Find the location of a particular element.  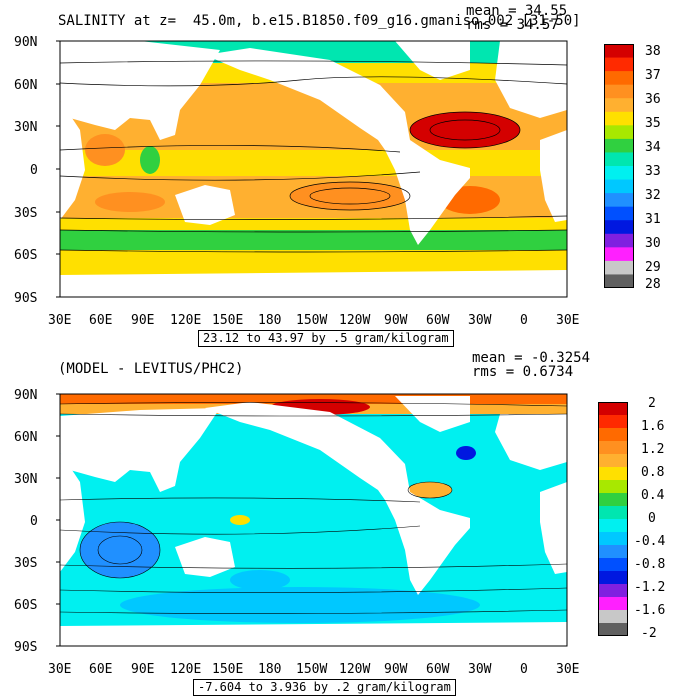

indian-ocean-low is located at coordinates (120, 550).